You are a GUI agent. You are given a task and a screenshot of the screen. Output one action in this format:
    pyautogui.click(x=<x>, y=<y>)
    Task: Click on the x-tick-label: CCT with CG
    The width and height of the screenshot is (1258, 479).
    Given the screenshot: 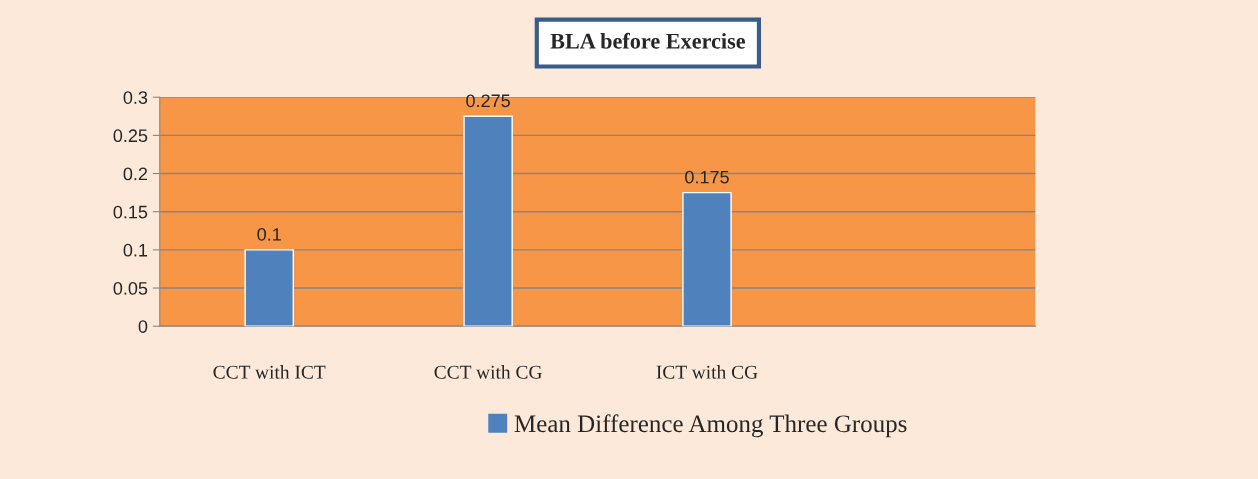 What is the action you would take?
    pyautogui.click(x=488, y=372)
    